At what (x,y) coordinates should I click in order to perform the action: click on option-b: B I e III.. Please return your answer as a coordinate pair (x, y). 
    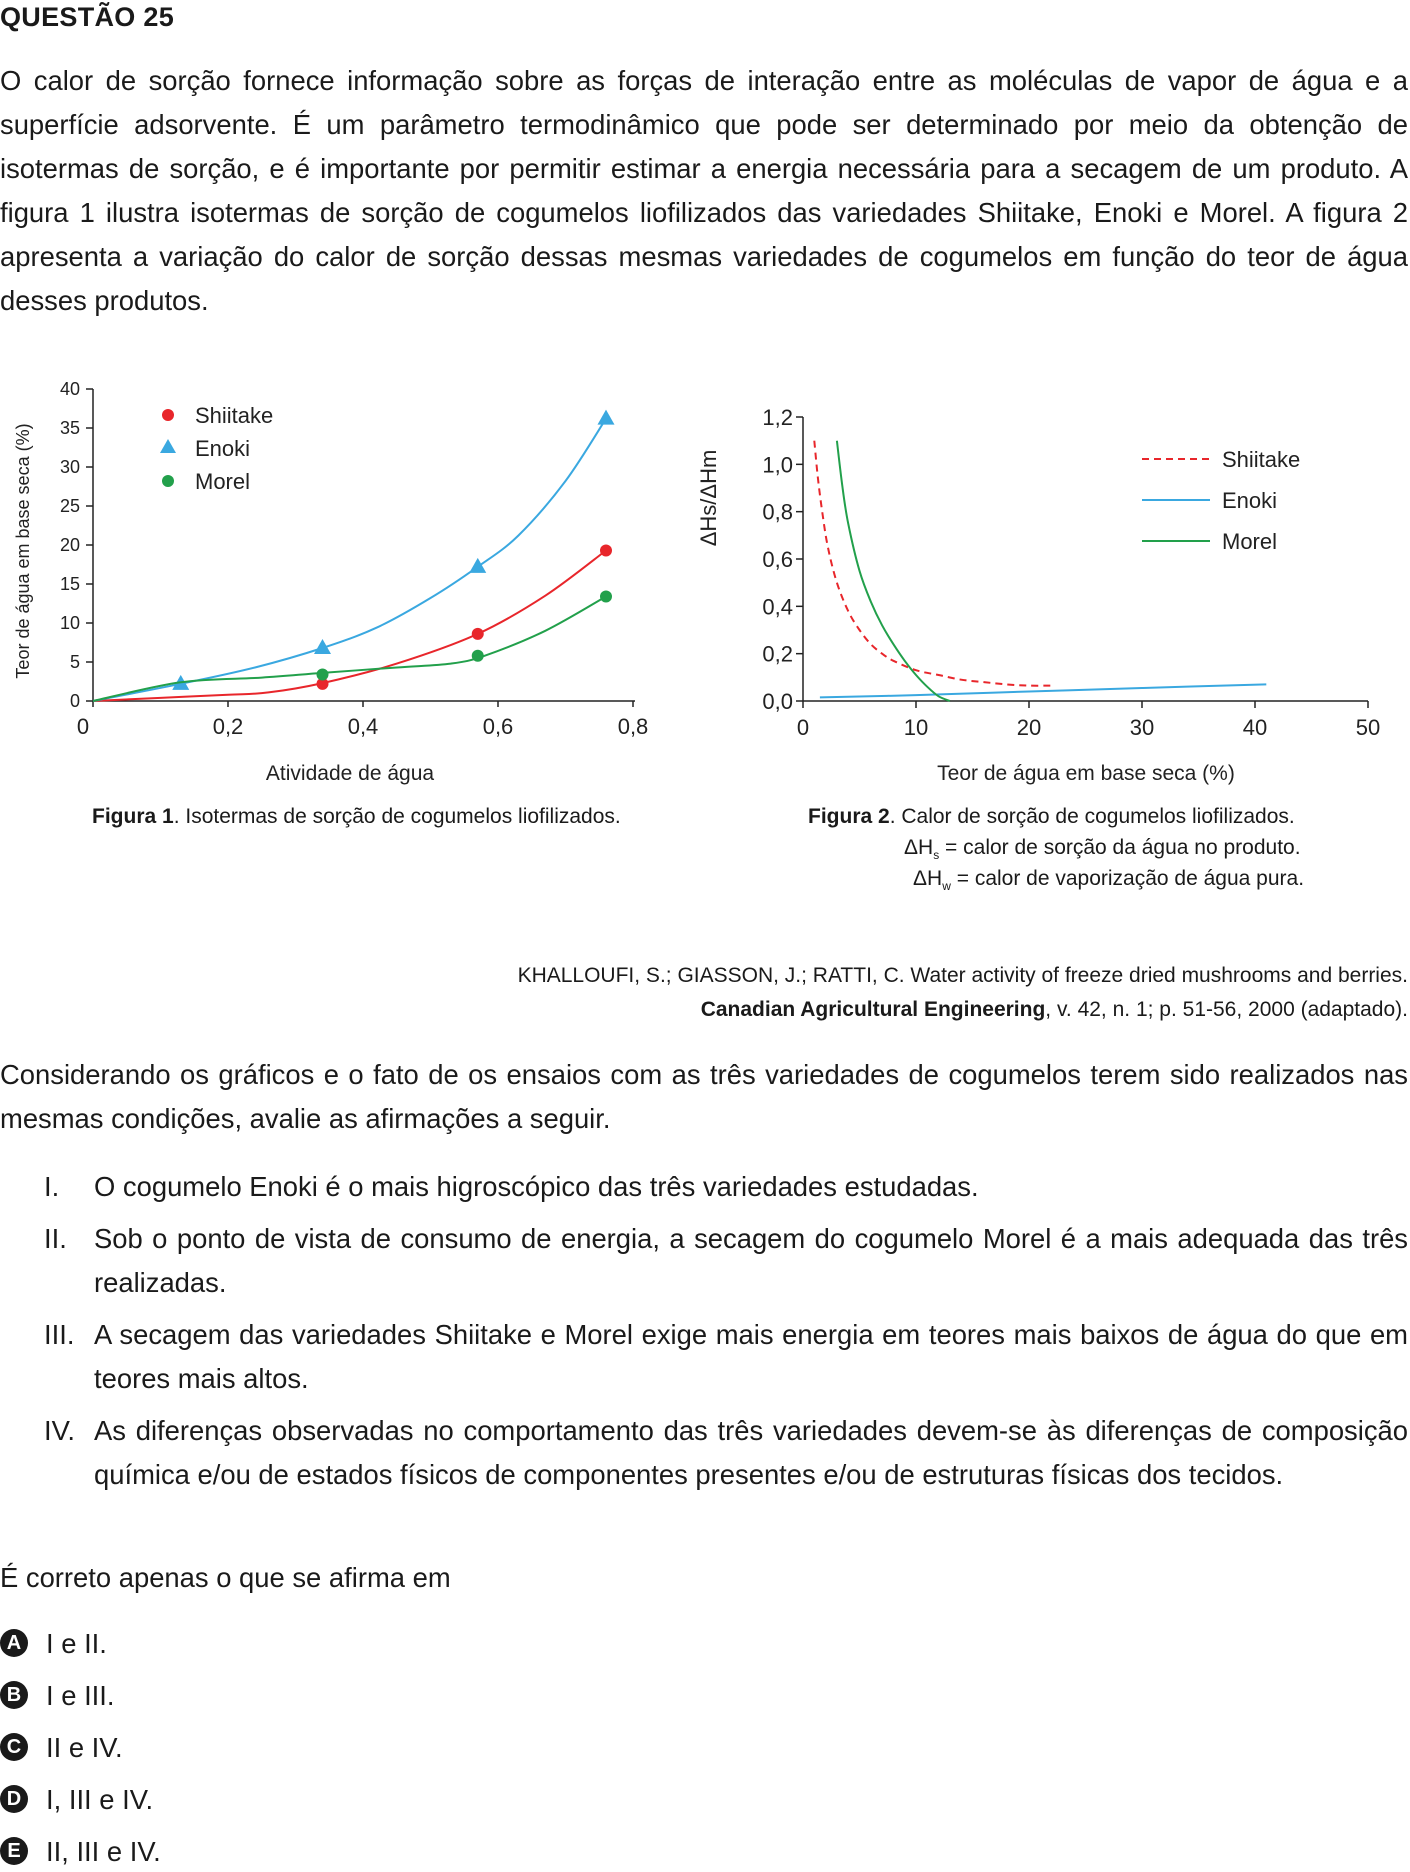
    Looking at the image, I should click on (57, 1696).